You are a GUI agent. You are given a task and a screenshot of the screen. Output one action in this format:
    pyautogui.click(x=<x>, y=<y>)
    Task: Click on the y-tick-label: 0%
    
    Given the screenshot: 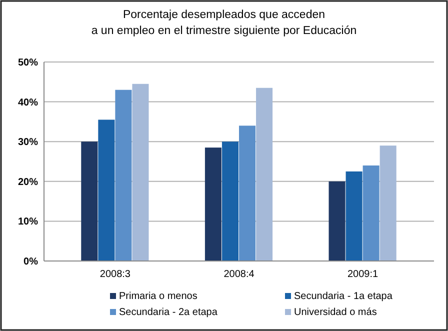 What is the action you would take?
    pyautogui.click(x=31, y=262)
    